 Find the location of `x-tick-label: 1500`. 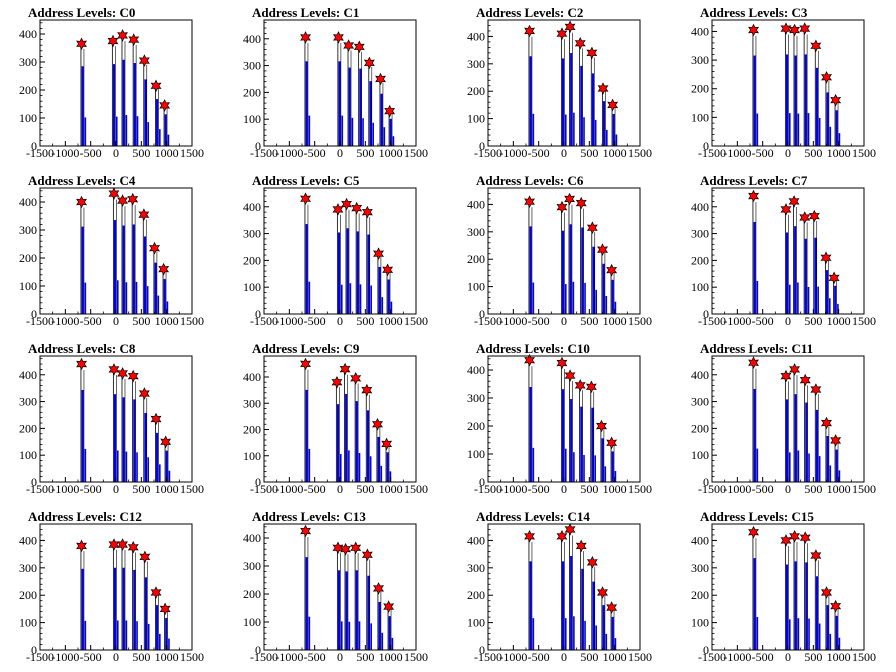

x-tick-label: 1500 is located at coordinates (416, 657).